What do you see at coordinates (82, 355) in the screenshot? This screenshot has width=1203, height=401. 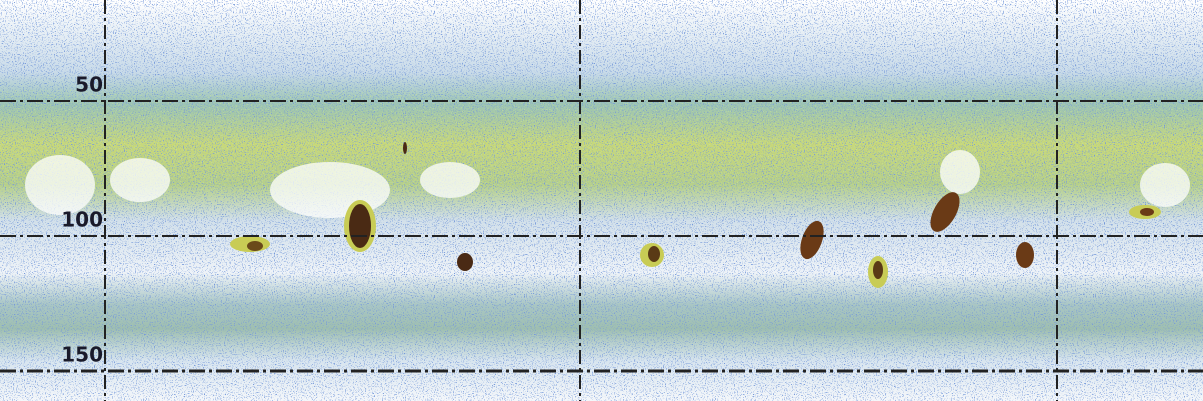 I see `depth-label: 150` at bounding box center [82, 355].